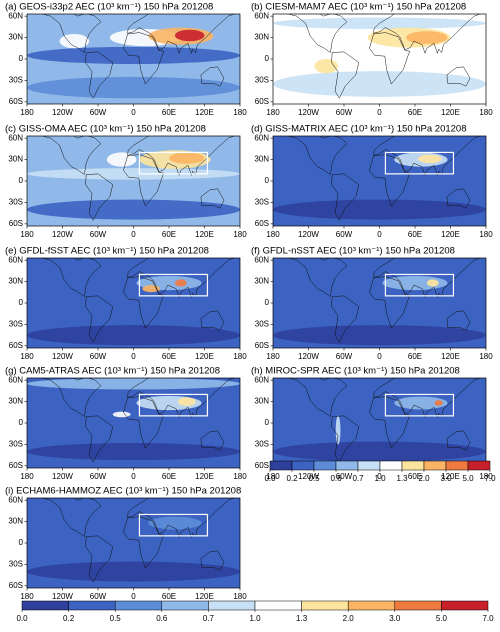  What do you see at coordinates (488, 618) in the screenshot?
I see `colorbar-label: 7.0` at bounding box center [488, 618].